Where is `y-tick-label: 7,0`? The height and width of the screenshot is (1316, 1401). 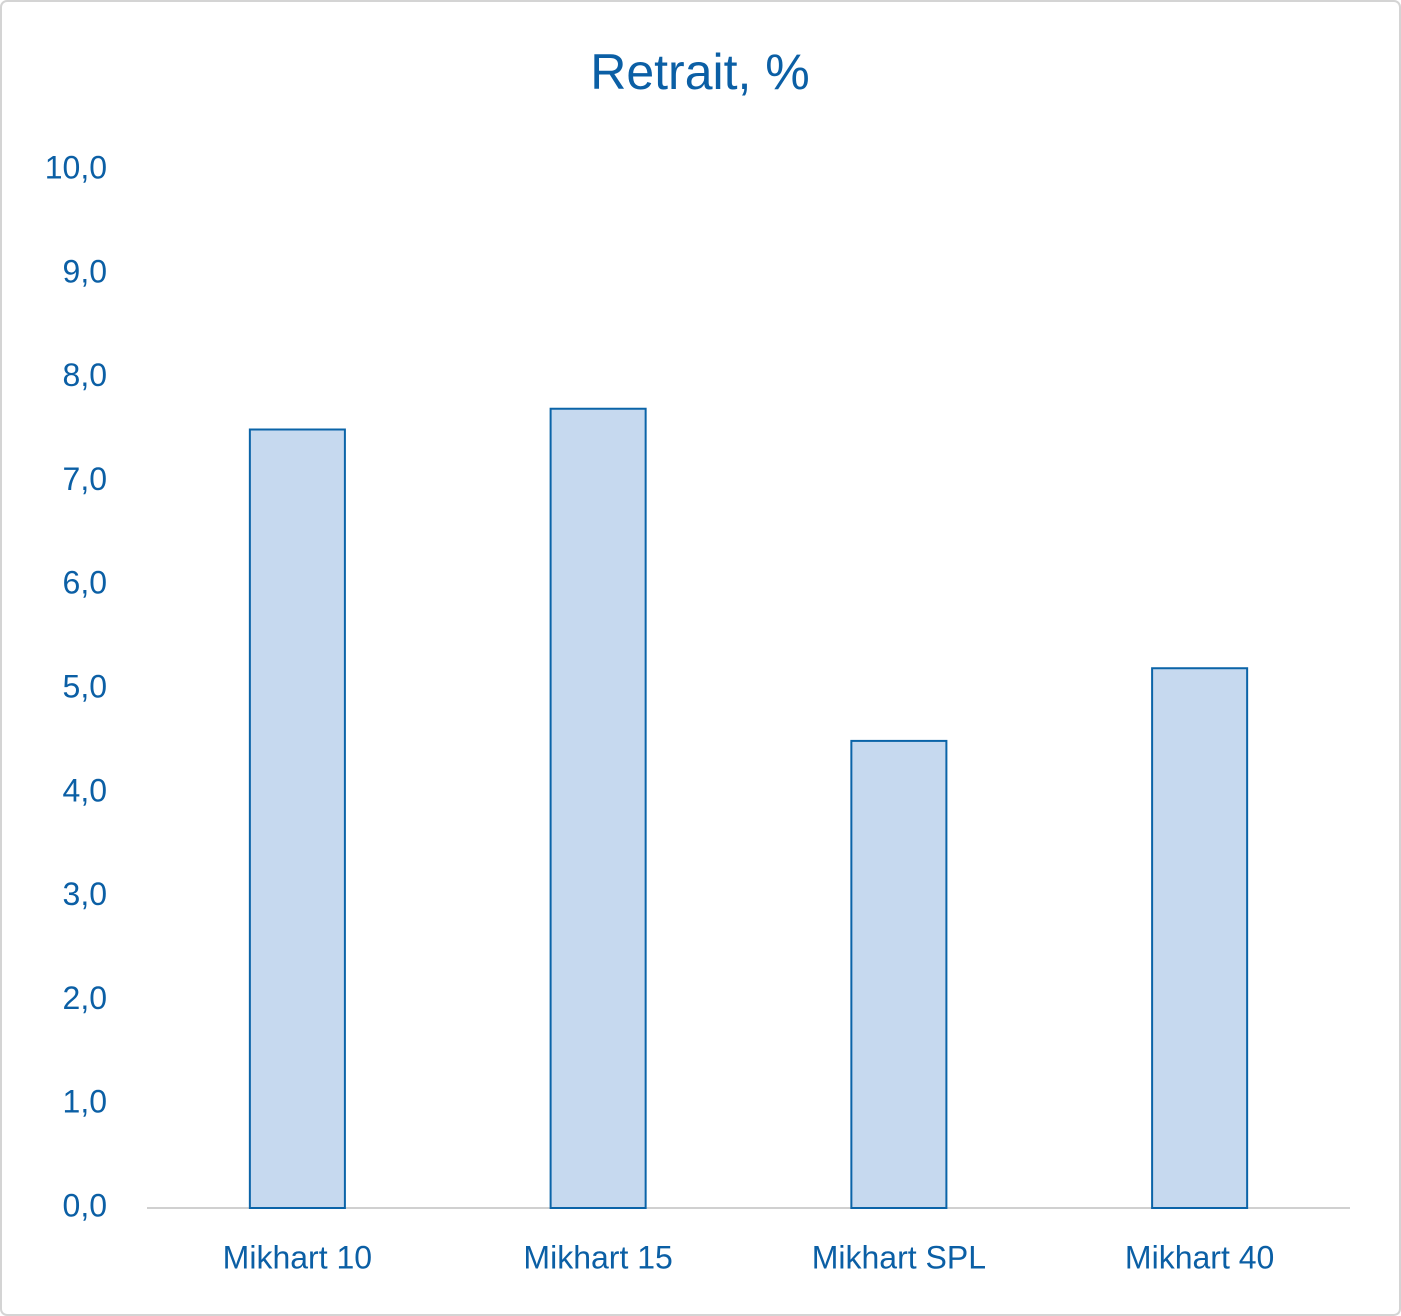 y-tick-label: 7,0 is located at coordinates (85, 479).